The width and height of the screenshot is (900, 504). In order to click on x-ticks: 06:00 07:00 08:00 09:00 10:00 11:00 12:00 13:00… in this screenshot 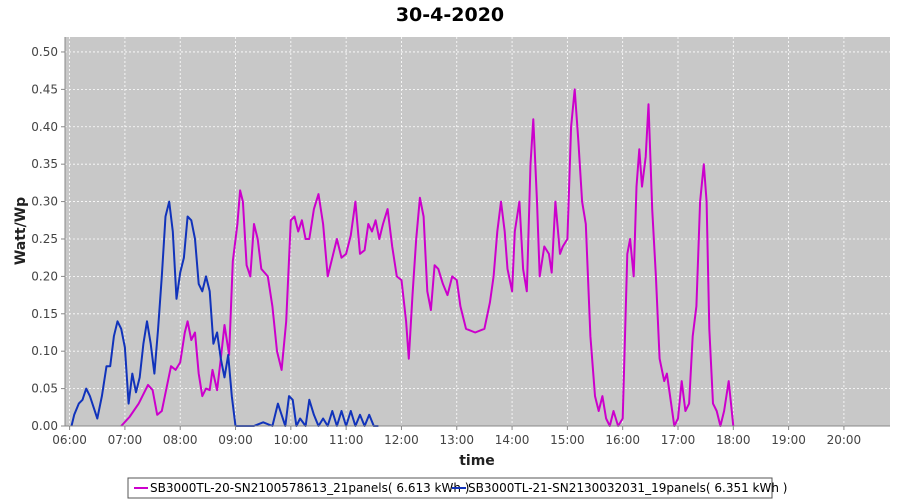, I will do `click(456, 436)`.